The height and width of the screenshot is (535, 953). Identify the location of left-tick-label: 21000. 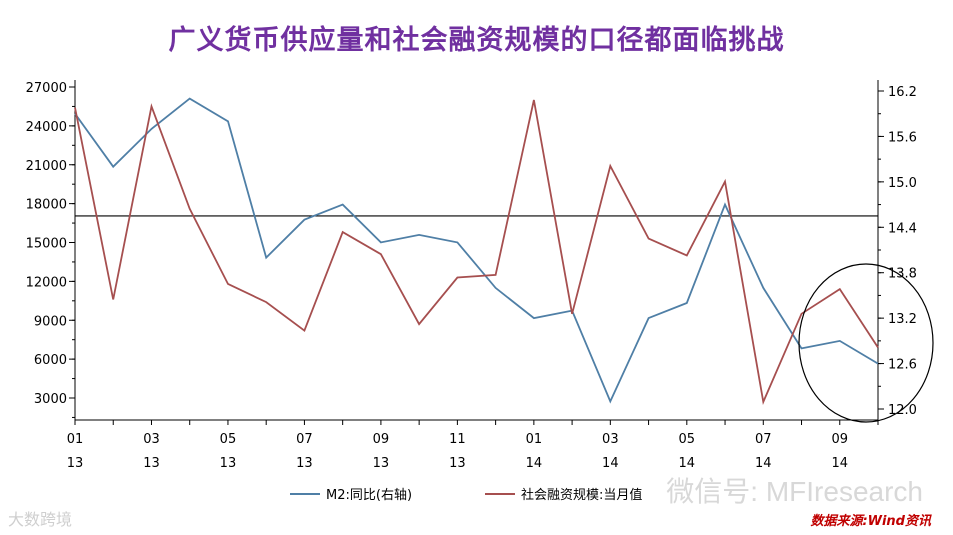
(46, 166).